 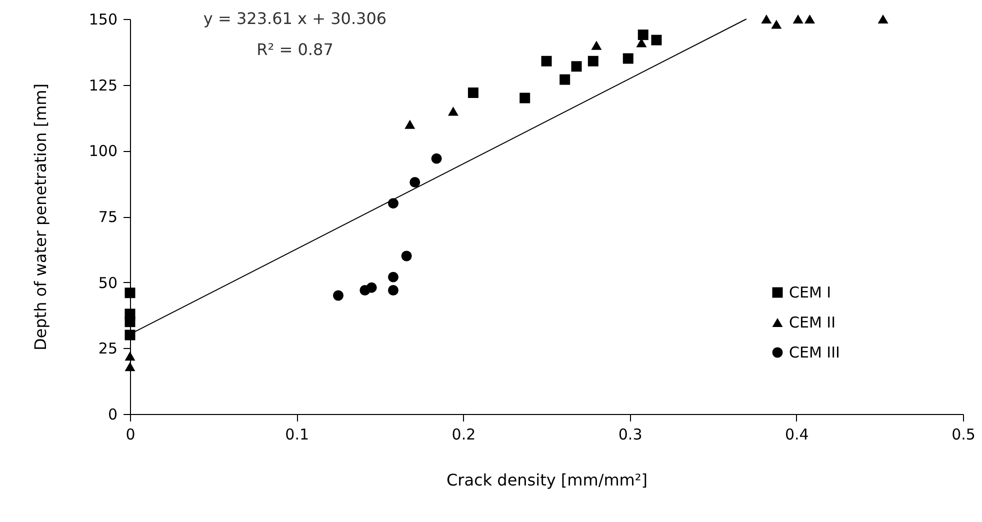 I want to click on y-axis-title: Depth of water penetration [mm], so click(x=40, y=217).